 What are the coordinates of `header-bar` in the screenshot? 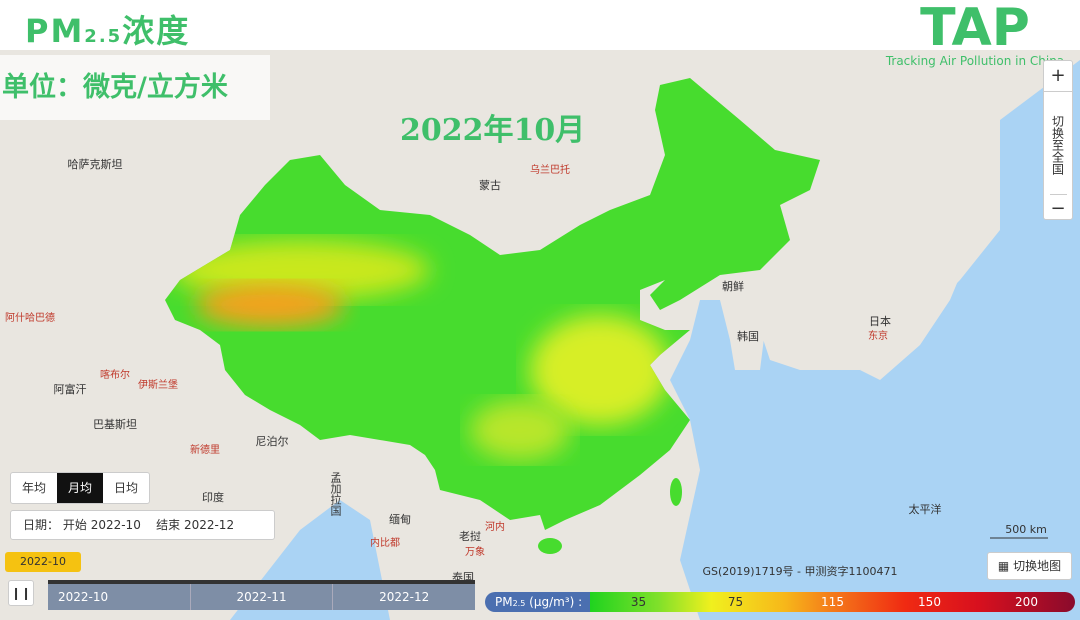 It's located at (540, 25).